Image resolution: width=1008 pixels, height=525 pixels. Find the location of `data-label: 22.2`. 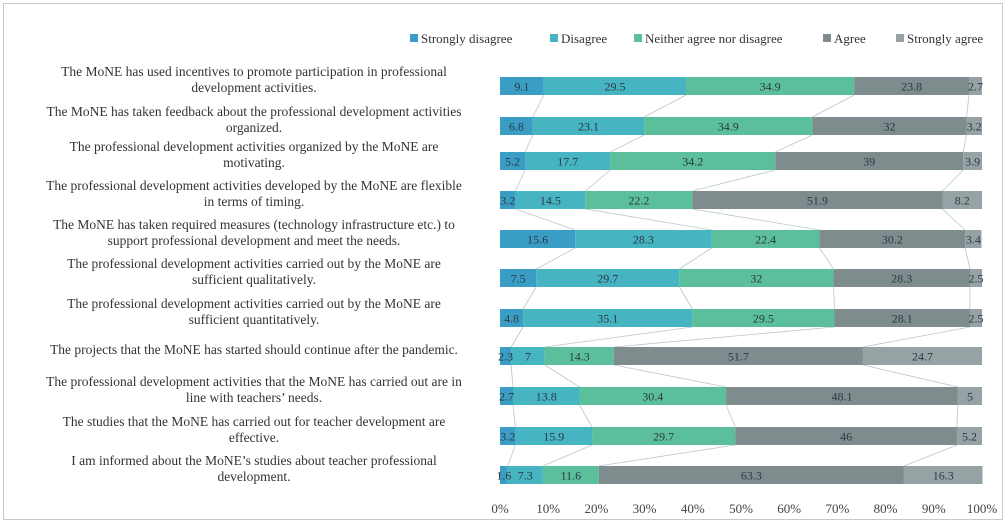

data-label: 22.2 is located at coordinates (638, 201).